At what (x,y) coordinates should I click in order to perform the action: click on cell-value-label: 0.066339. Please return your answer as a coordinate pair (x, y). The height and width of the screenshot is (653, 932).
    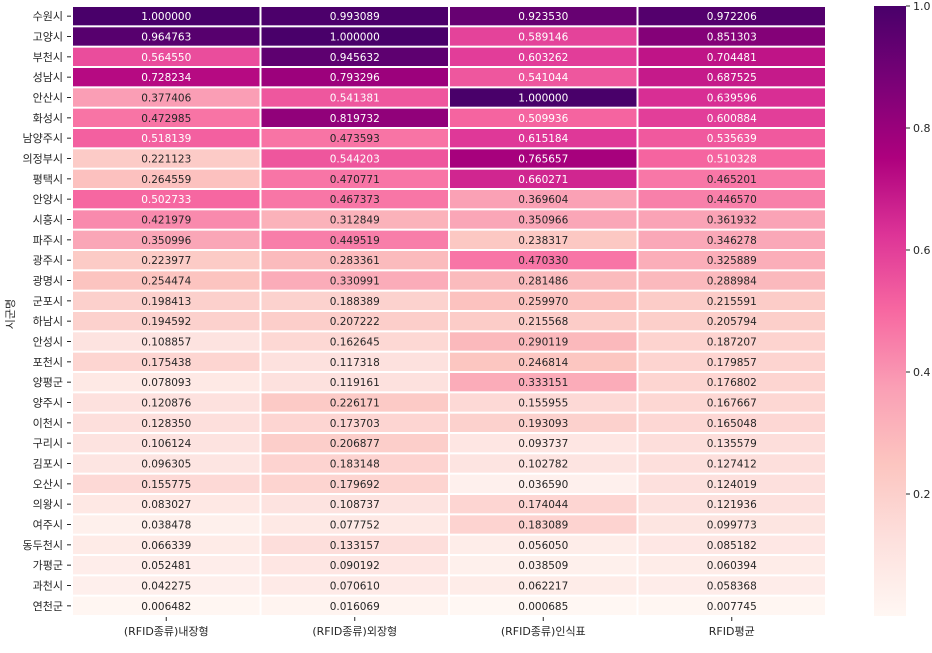
    Looking at the image, I should click on (166, 546).